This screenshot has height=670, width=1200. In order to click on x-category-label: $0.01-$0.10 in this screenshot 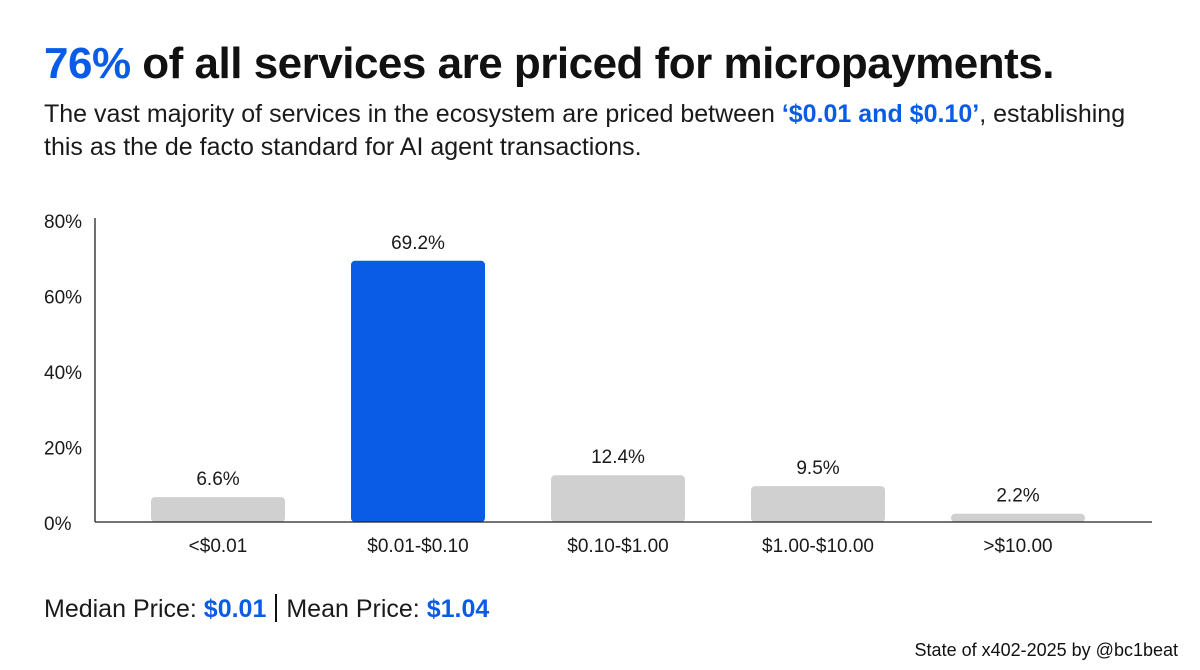, I will do `click(417, 546)`.